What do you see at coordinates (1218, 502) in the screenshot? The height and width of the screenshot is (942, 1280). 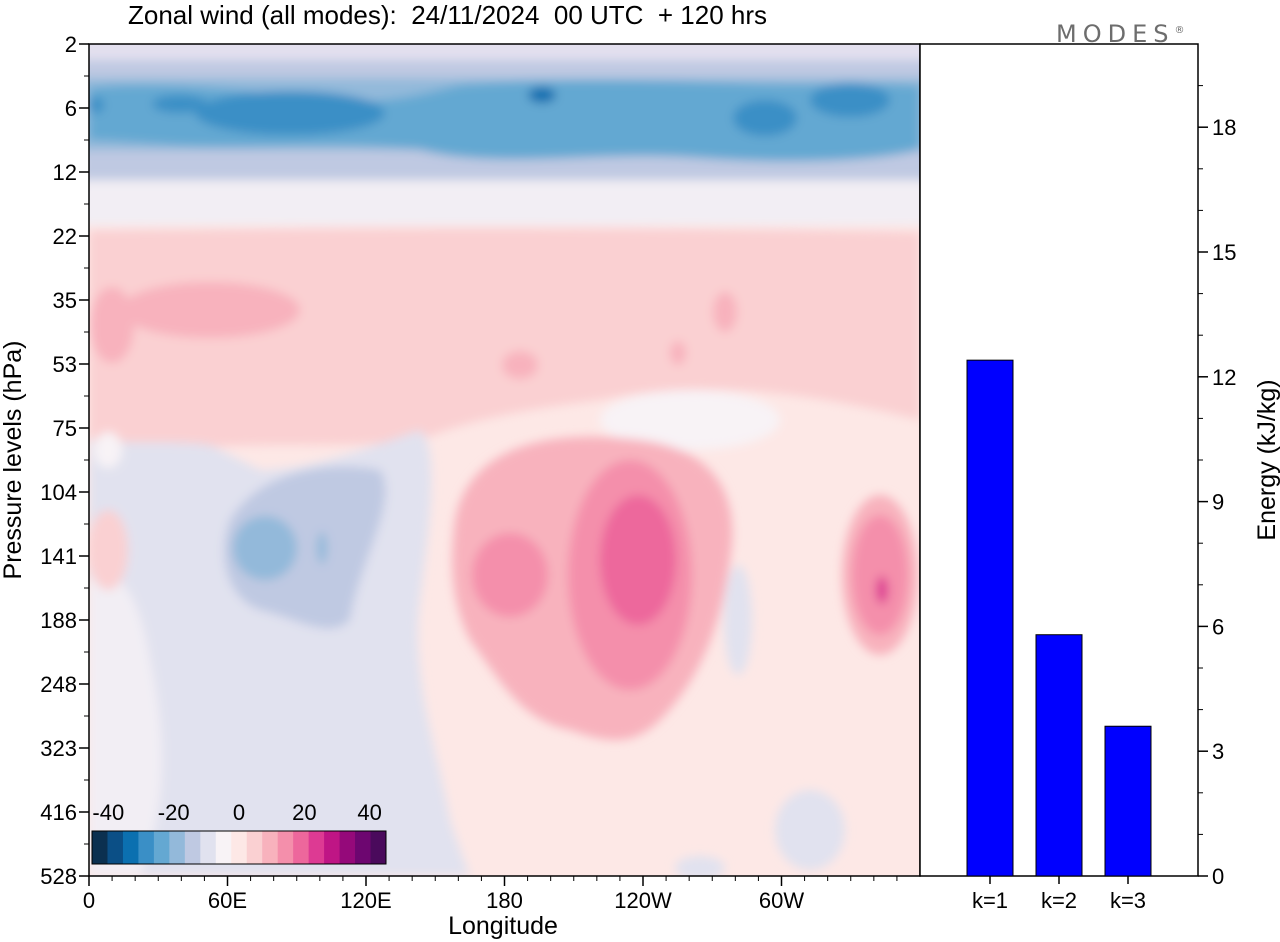 I see `energy-tick-label: 9` at bounding box center [1218, 502].